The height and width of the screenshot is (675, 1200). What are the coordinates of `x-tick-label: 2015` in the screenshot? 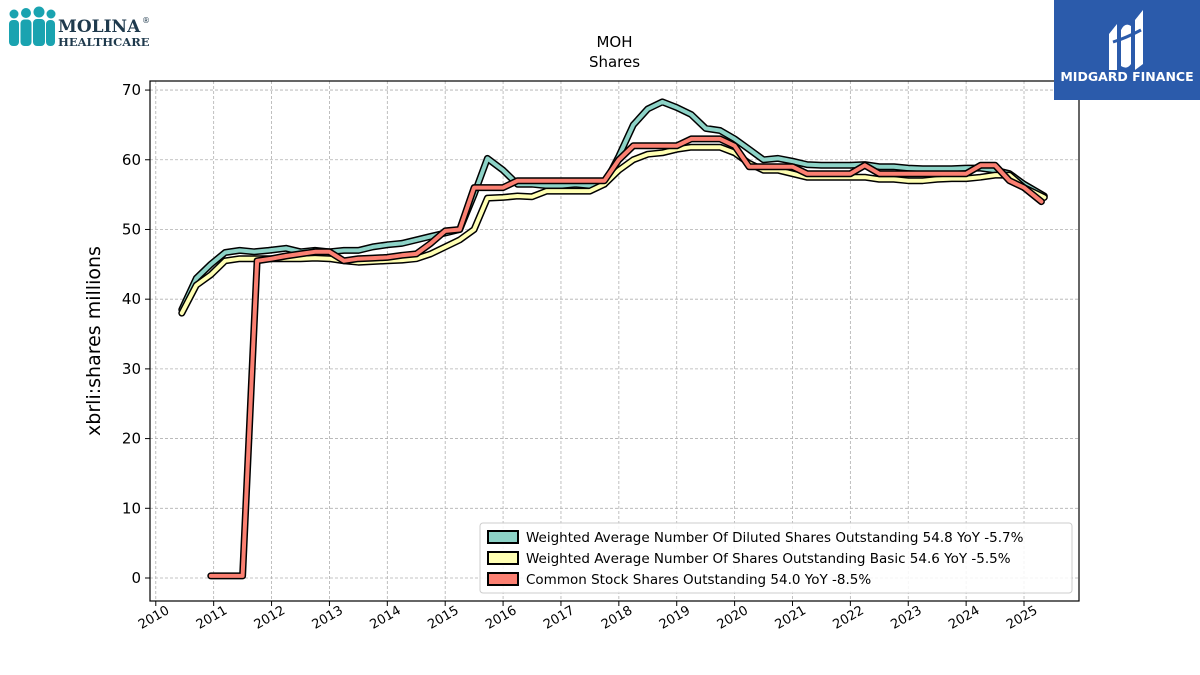 It's located at (443, 618).